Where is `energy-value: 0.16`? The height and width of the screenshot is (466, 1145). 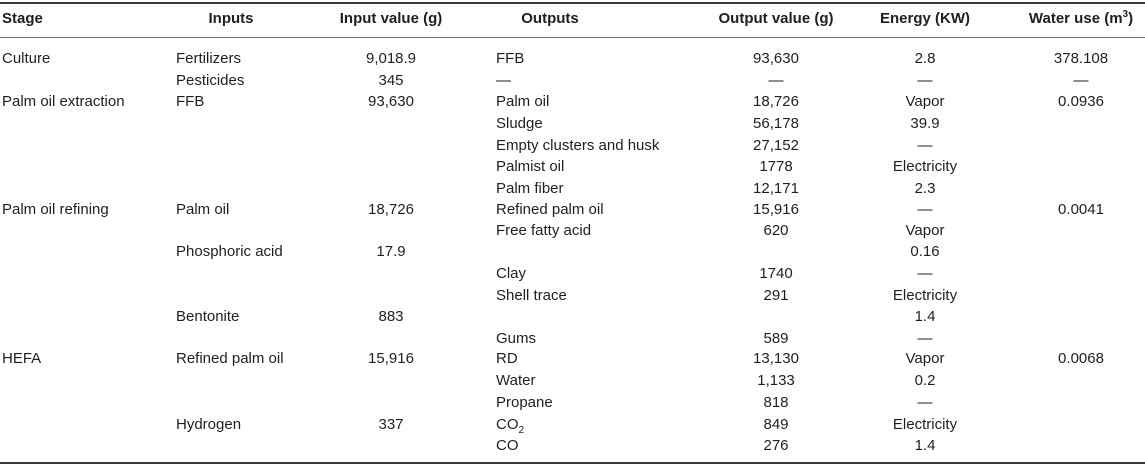
energy-value: 0.16 is located at coordinates (925, 251).